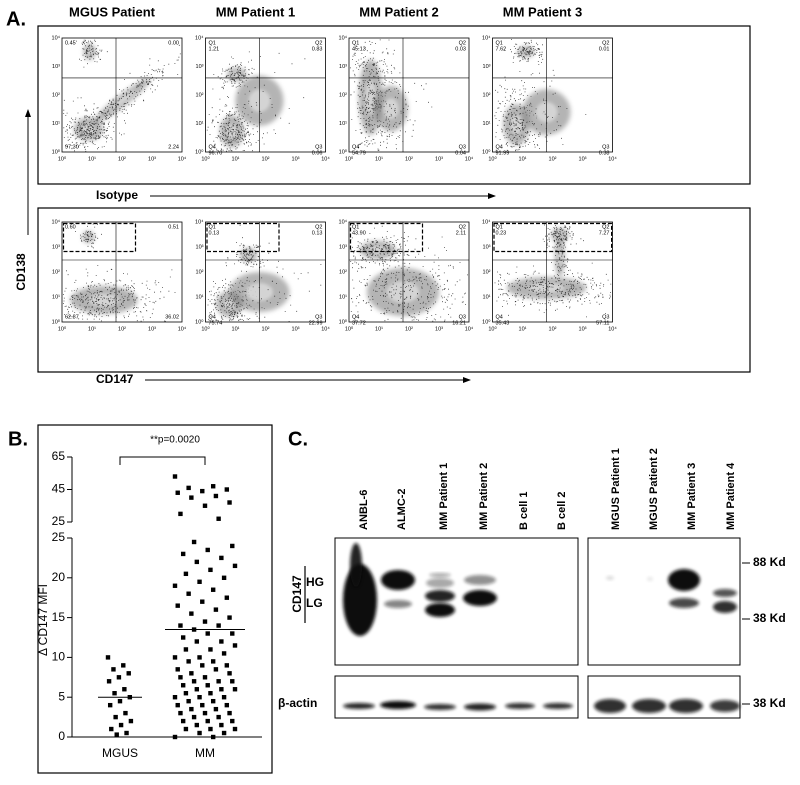 The image size is (800, 785). I want to click on quadrant-value: 0.83, so click(317, 49).